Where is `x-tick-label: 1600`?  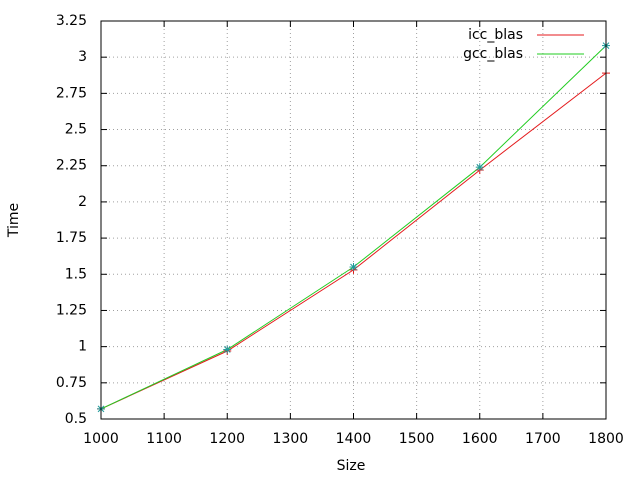
x-tick-label: 1600 is located at coordinates (480, 439).